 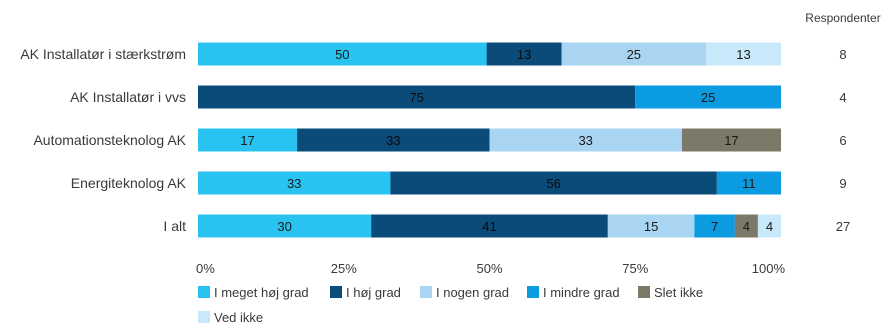 What do you see at coordinates (129, 183) in the screenshot?
I see `category-label-energiteknolog-ak: Energiteknolog AK` at bounding box center [129, 183].